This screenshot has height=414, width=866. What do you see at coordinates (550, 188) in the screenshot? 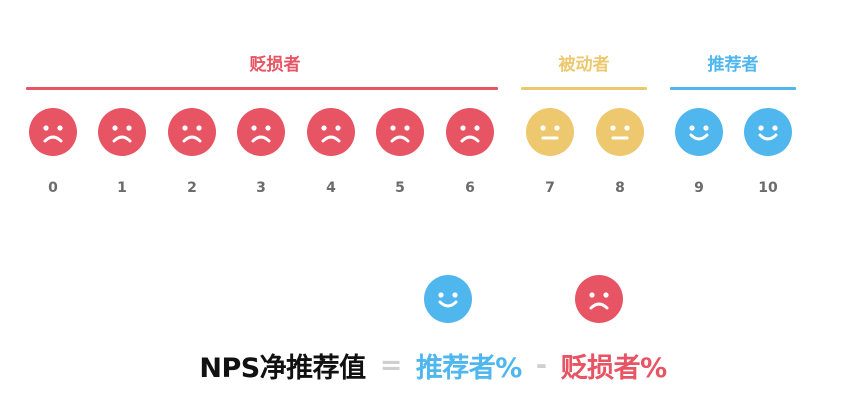
I see `score-label-7: 7` at bounding box center [550, 188].